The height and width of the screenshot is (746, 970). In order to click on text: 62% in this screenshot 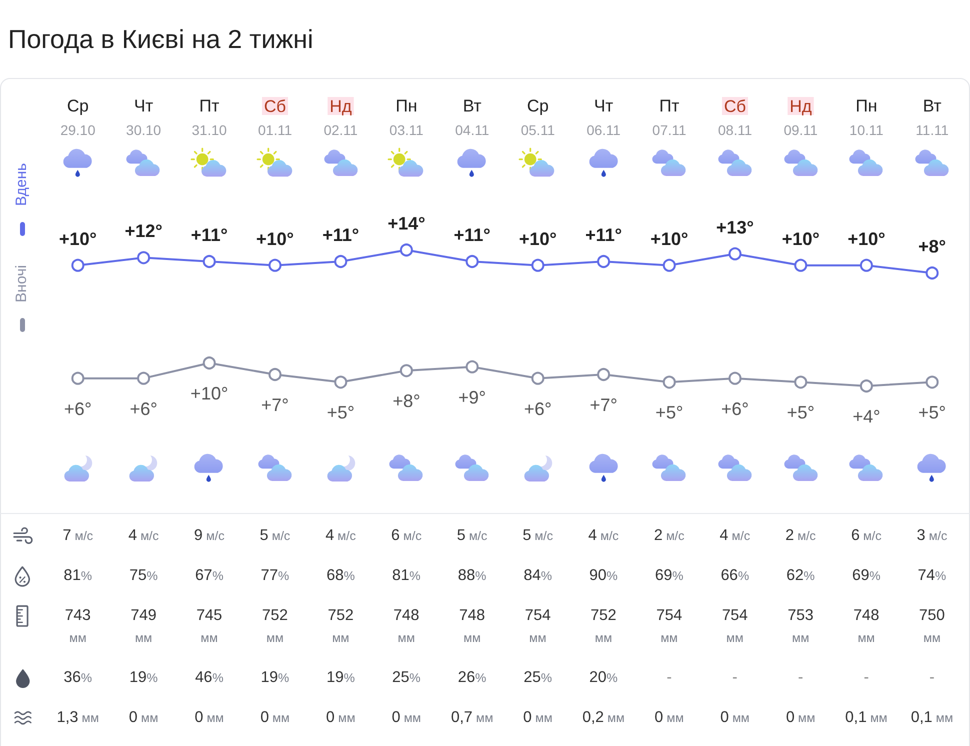, I will do `click(800, 575)`.